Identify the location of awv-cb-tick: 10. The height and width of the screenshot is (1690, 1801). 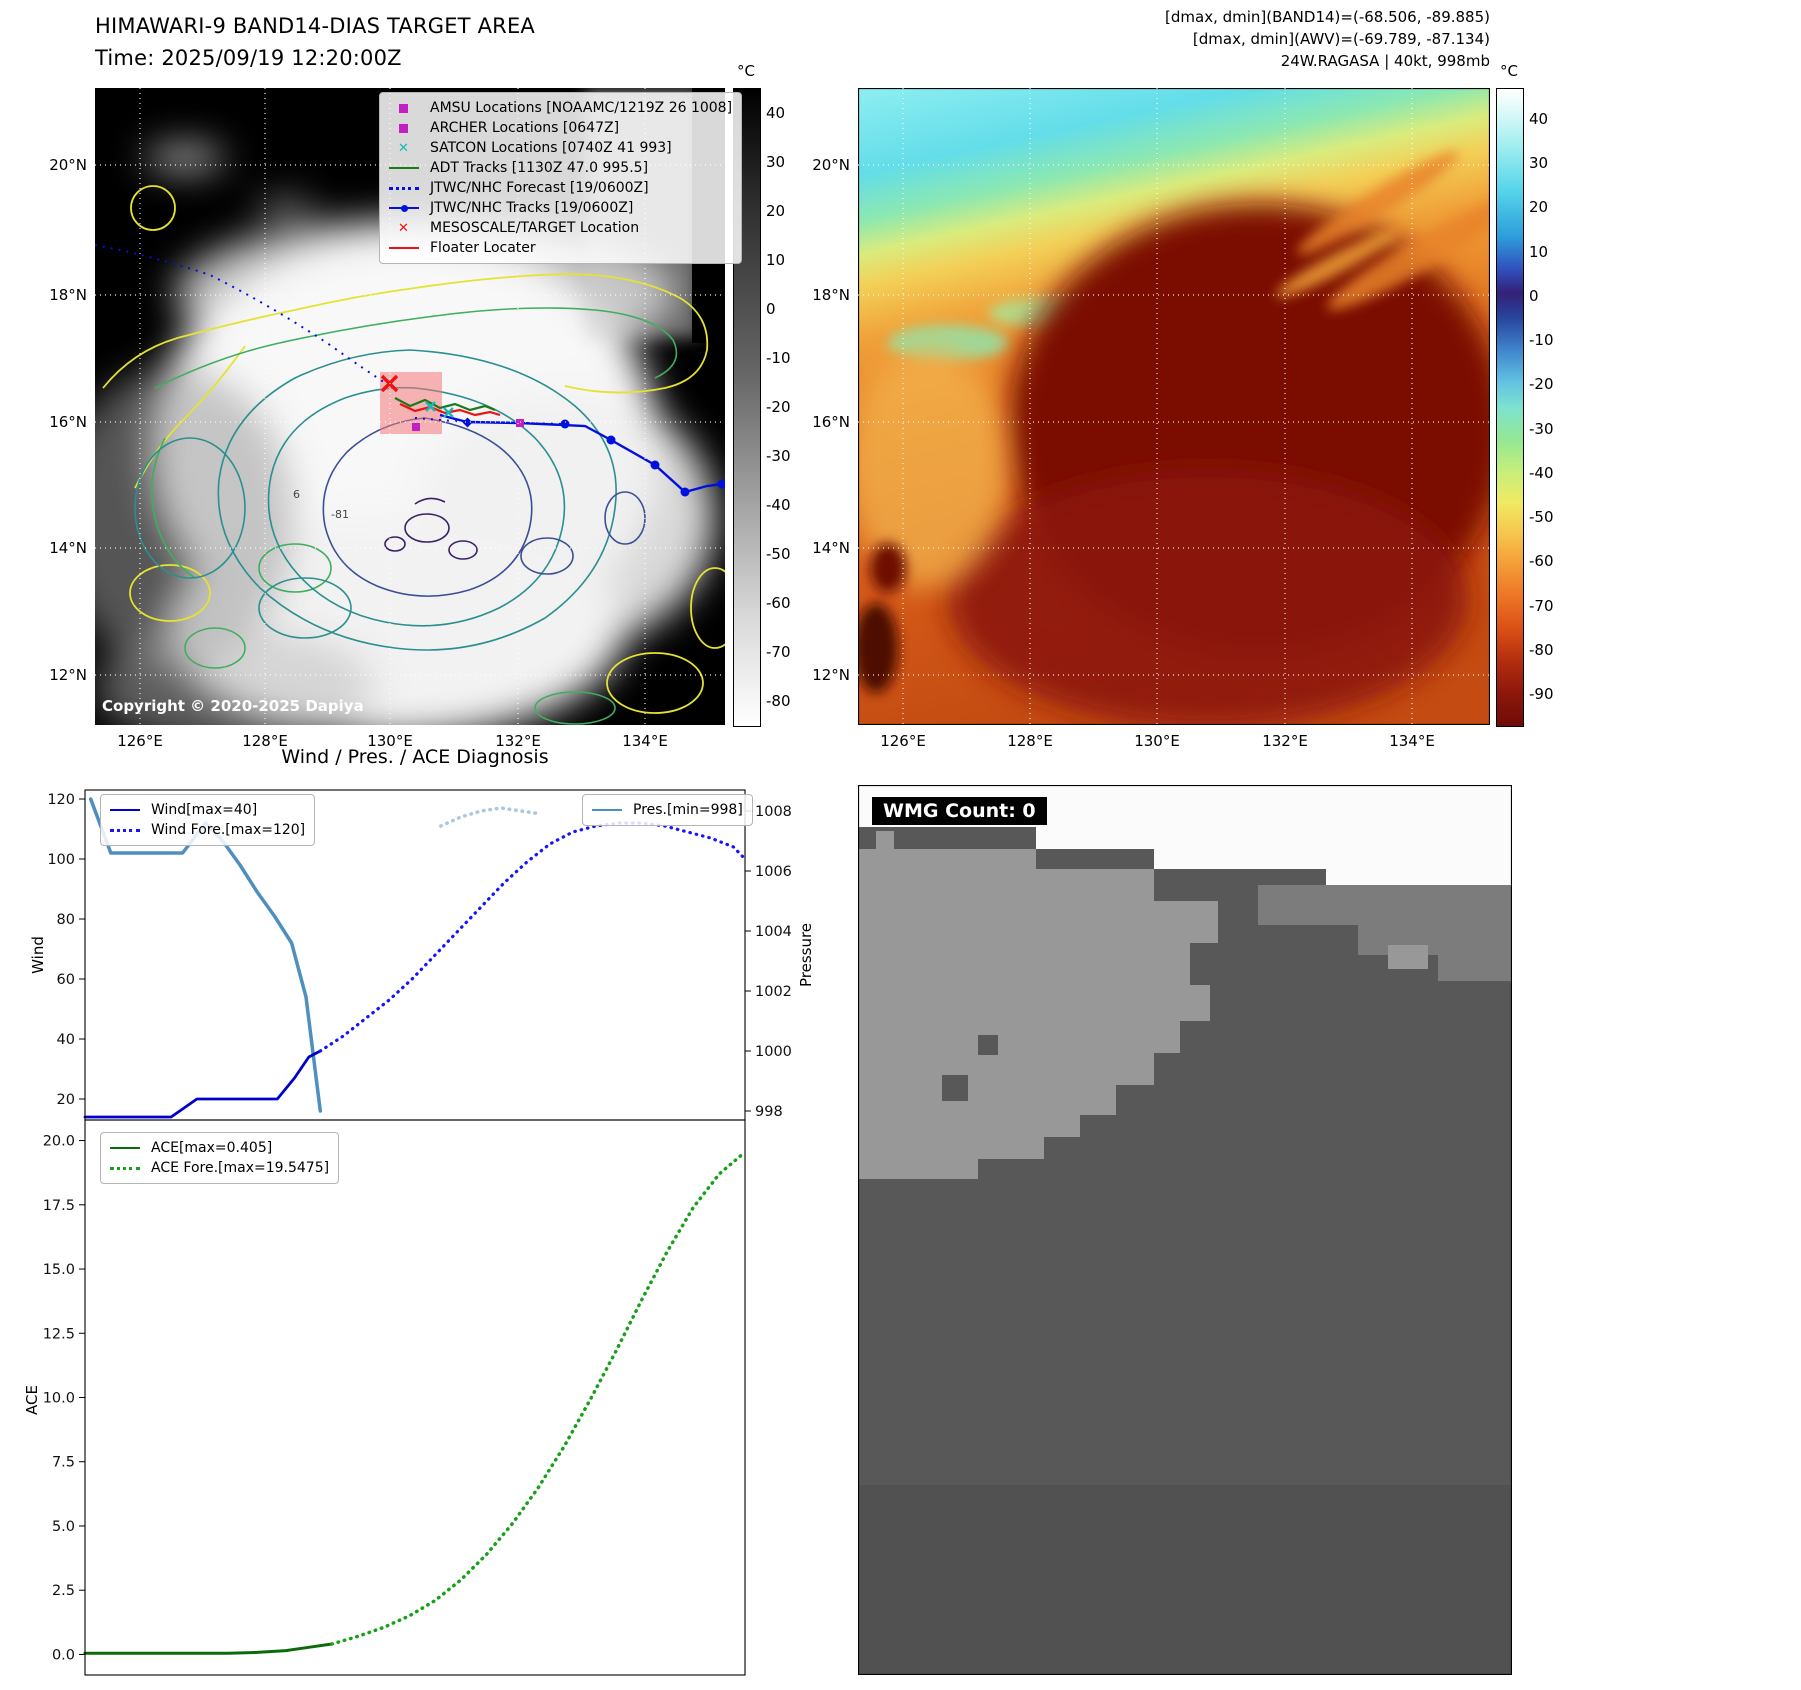
(1539, 251).